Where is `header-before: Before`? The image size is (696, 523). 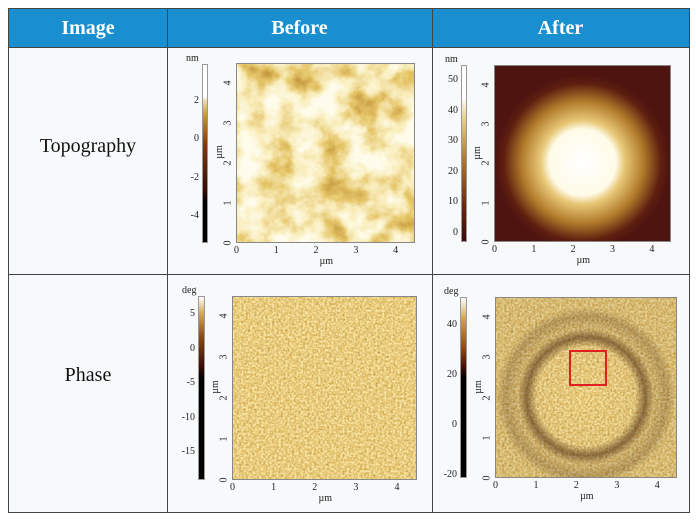 header-before: Before is located at coordinates (299, 28).